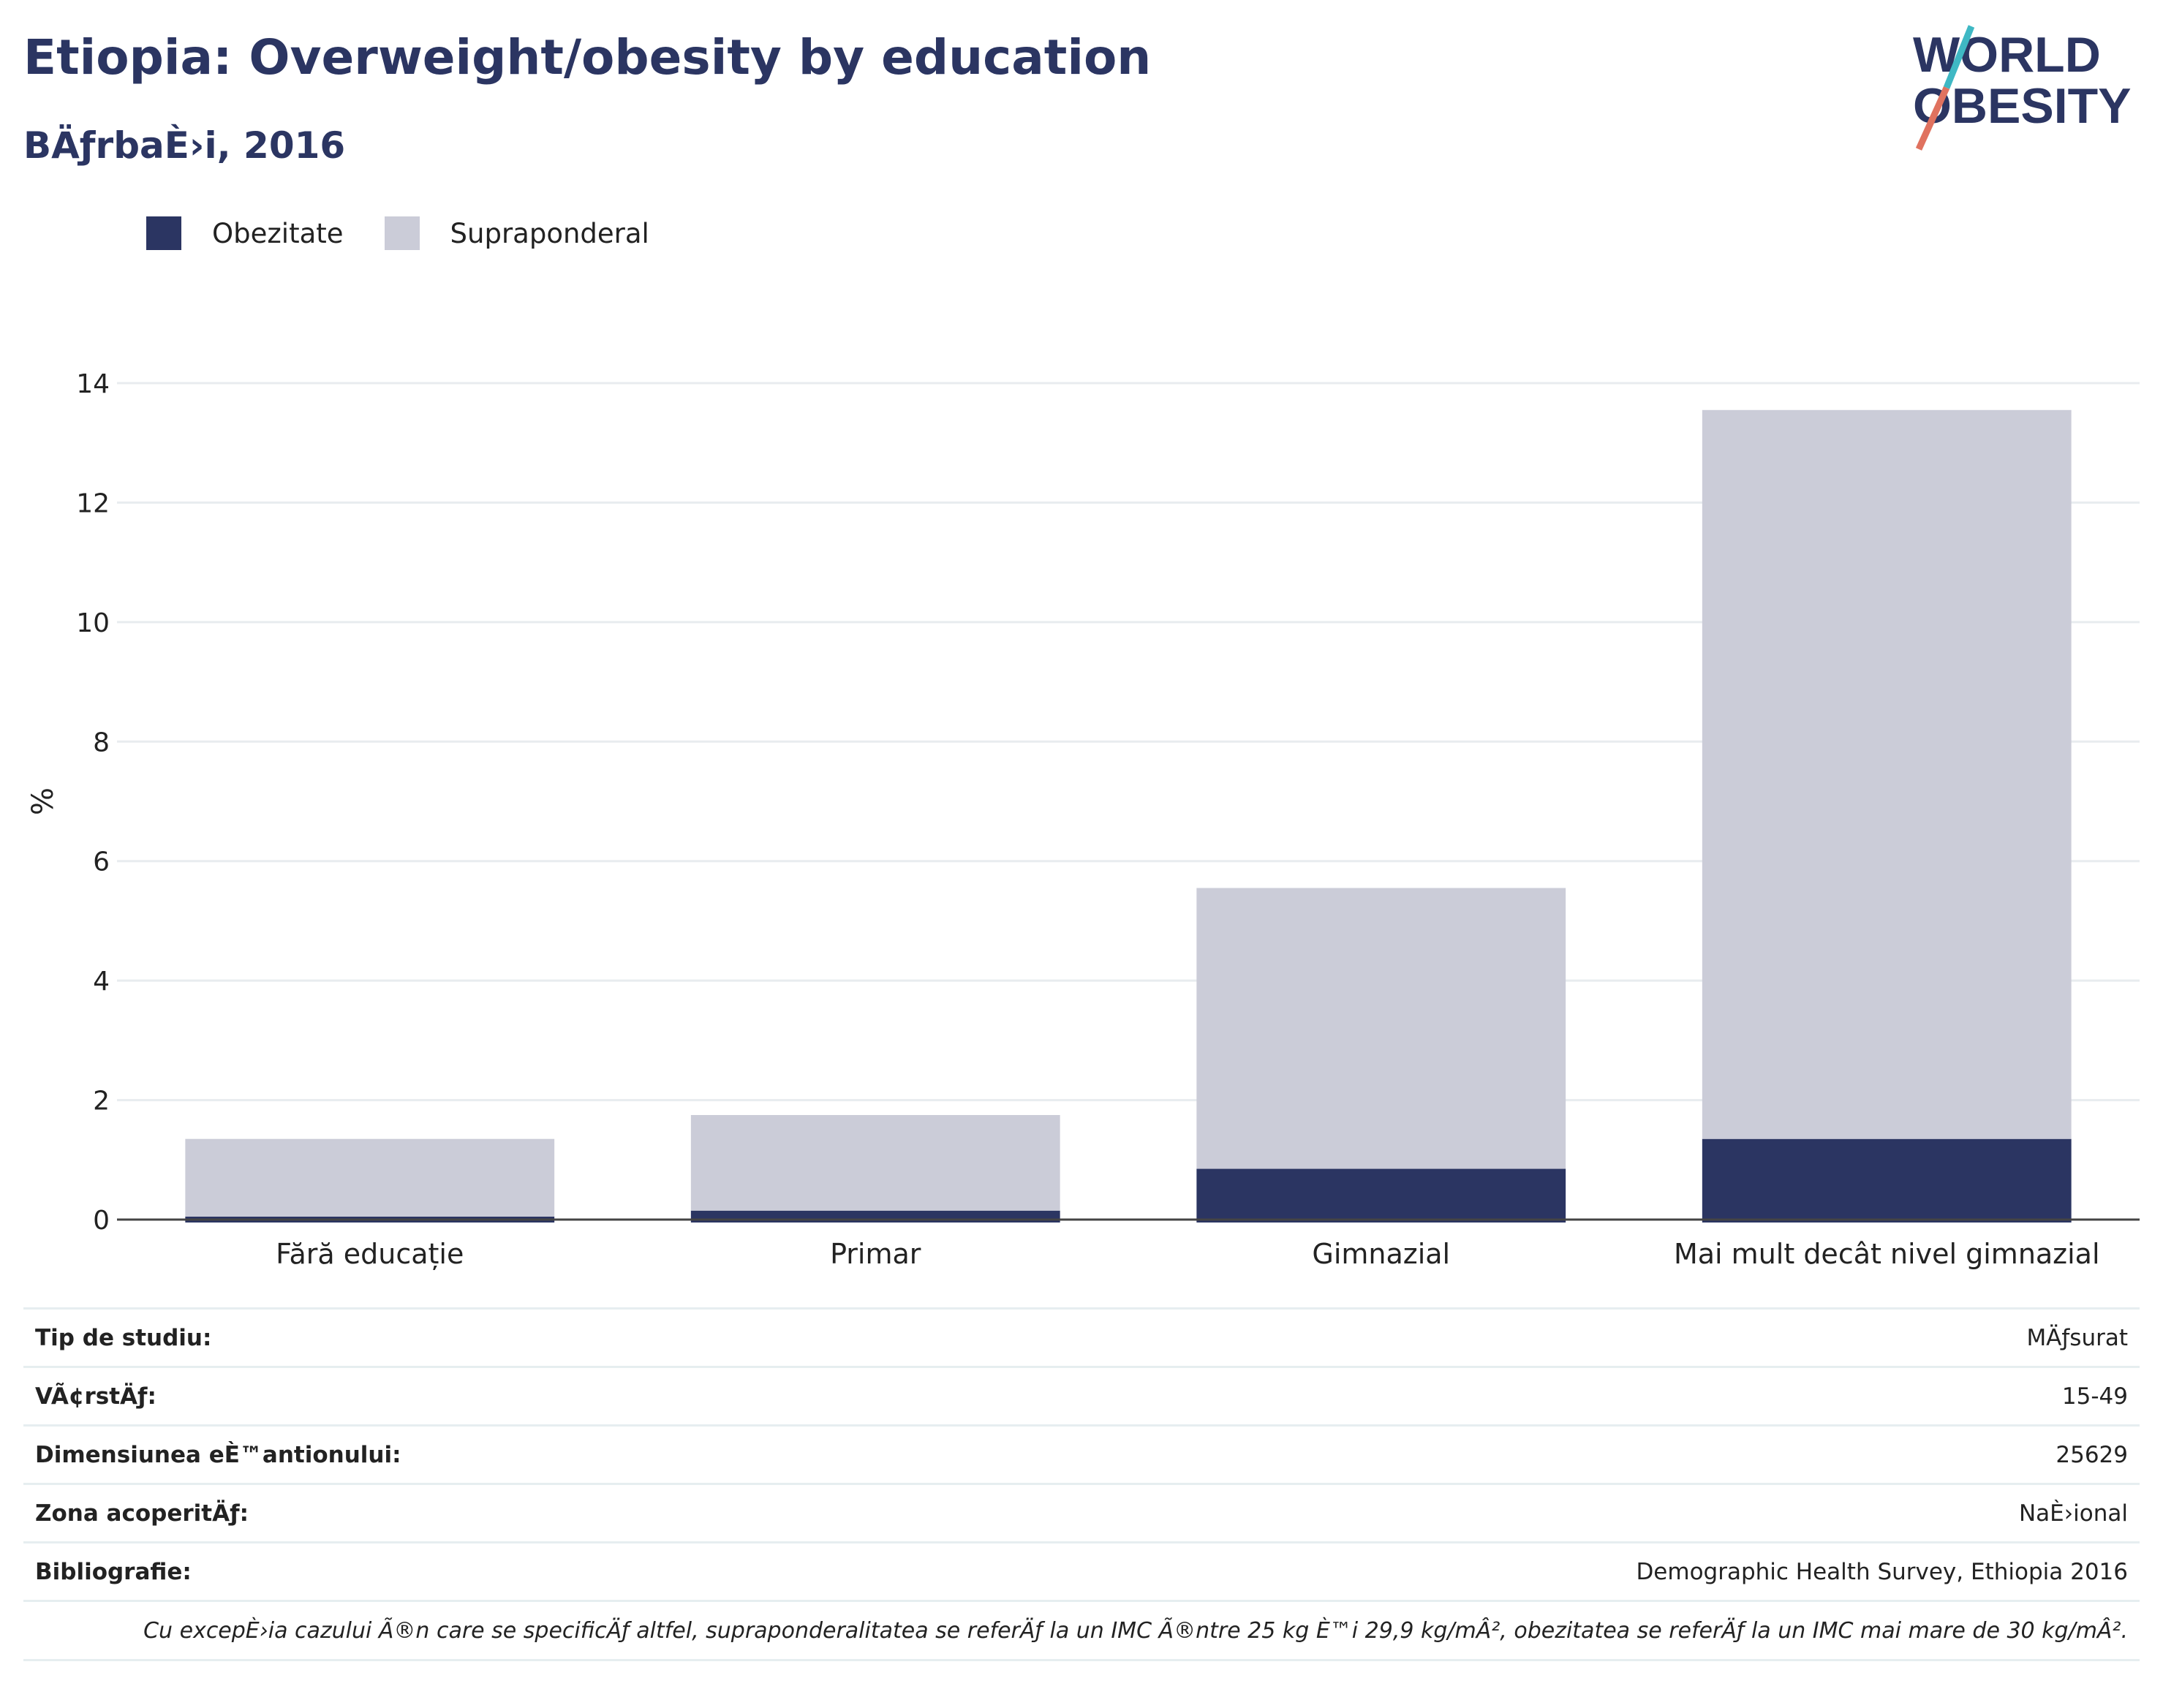  Describe the element at coordinates (2007, 55) in the screenshot. I see `logo-word-1: WORLD` at that location.